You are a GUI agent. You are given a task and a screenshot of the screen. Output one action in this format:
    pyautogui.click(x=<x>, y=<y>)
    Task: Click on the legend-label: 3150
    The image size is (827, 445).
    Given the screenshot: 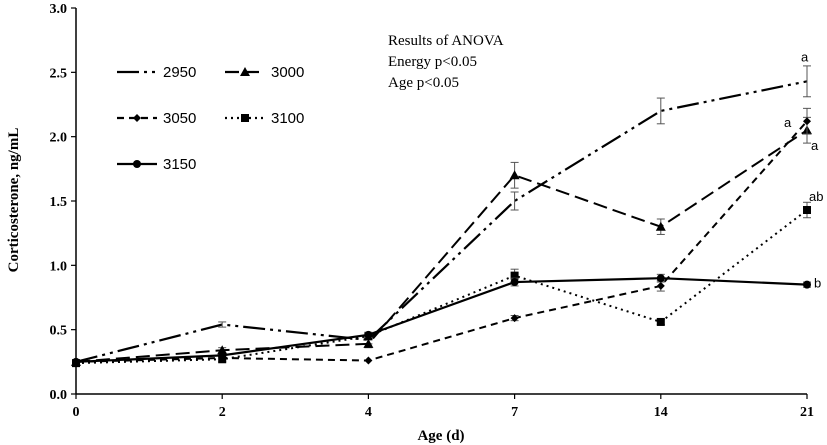 What is the action you would take?
    pyautogui.click(x=179, y=164)
    